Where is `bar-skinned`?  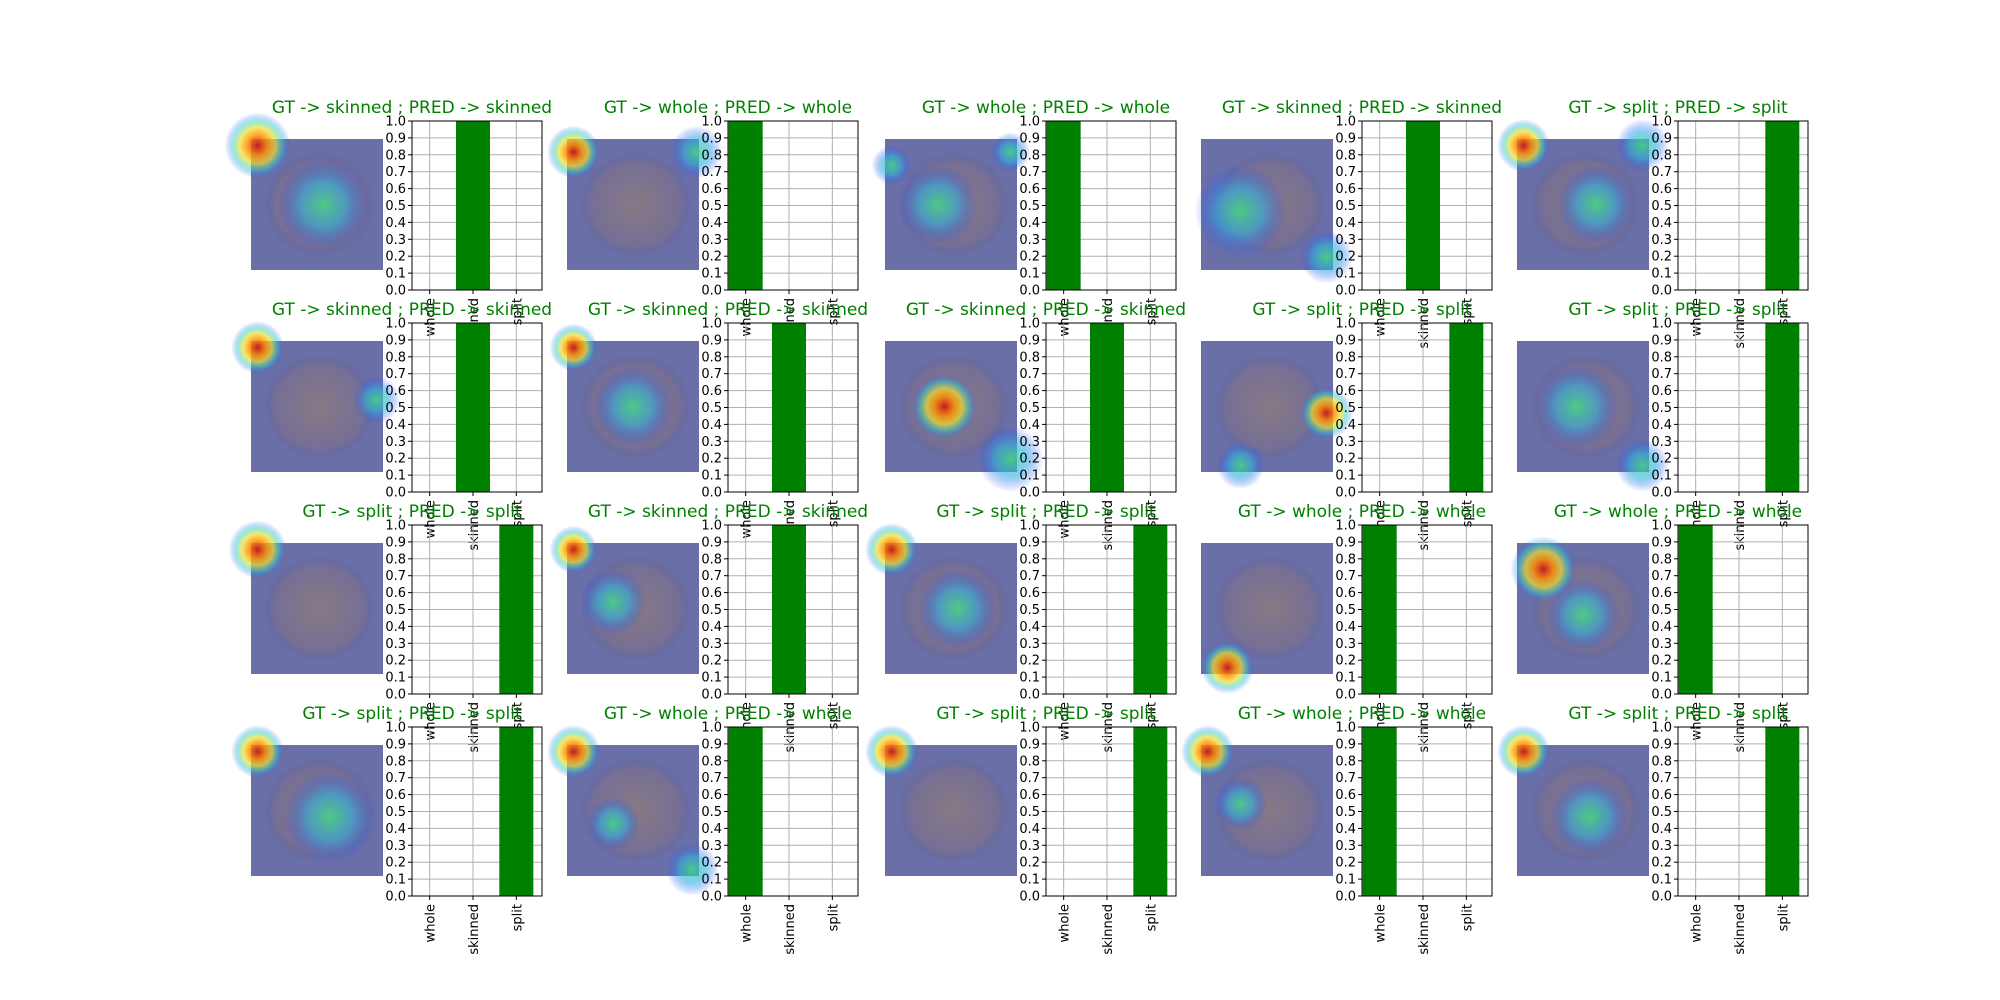 bar-skinned is located at coordinates (789, 407).